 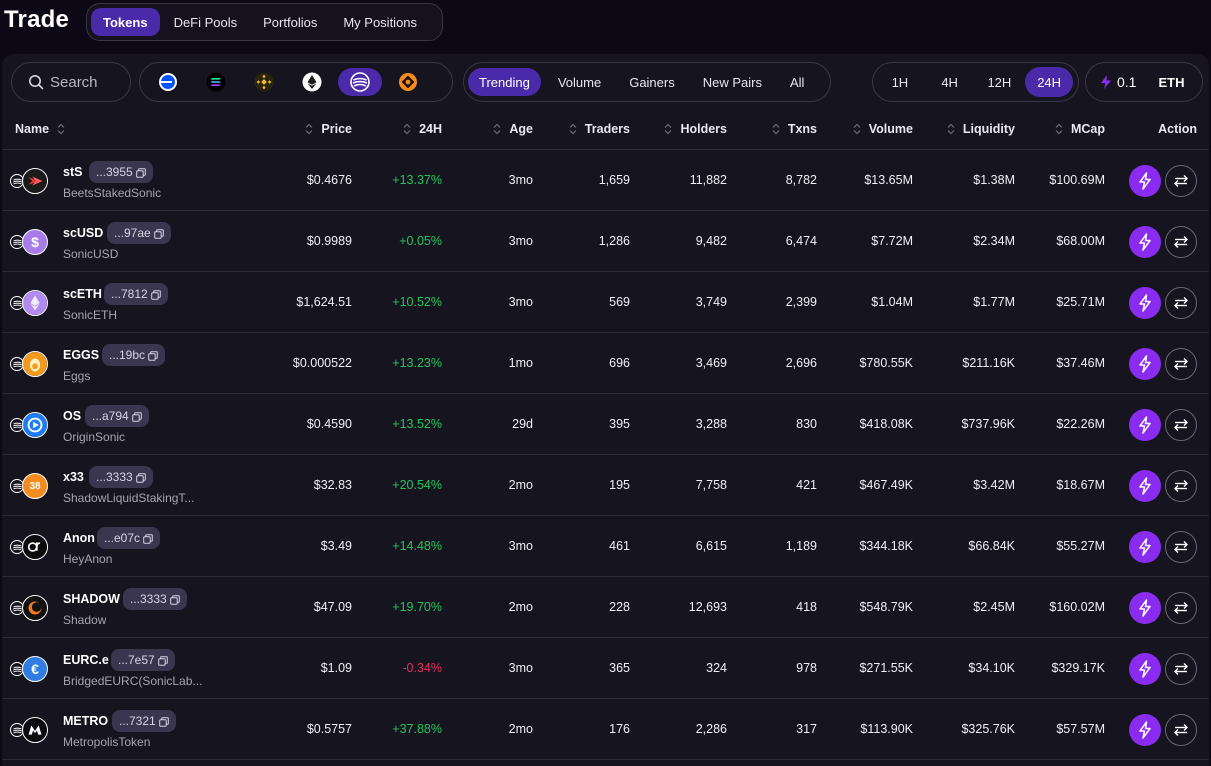 I want to click on mcap-cell: $18.67M, so click(x=1080, y=485).